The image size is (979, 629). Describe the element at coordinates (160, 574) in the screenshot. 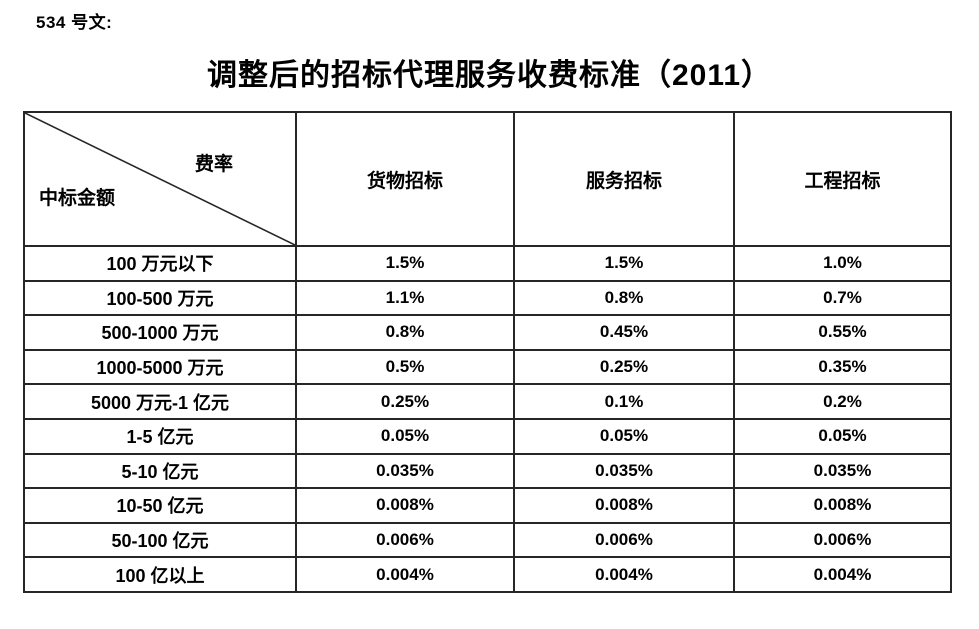

I see `row-label-cell: 100 亿以上` at that location.